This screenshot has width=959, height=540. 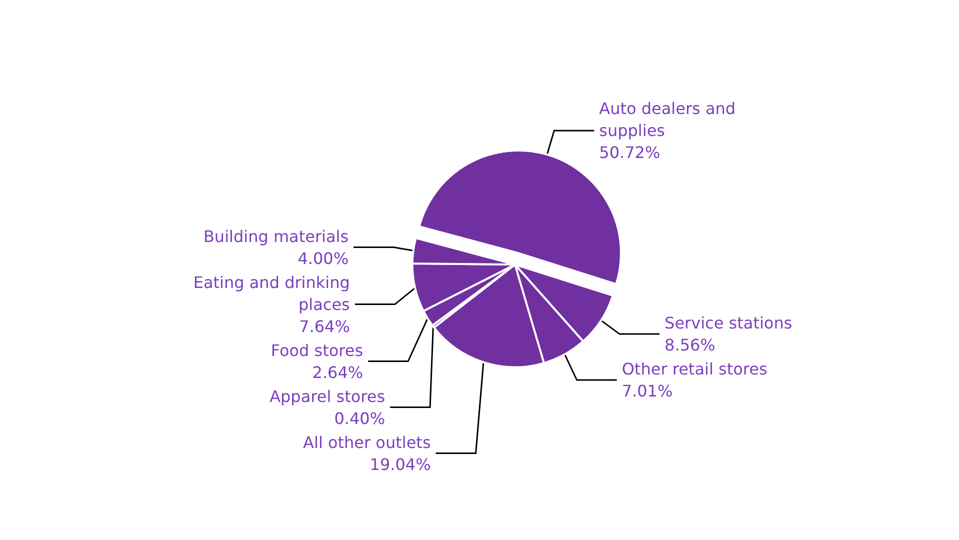 I want to click on data-label: 7.64%, so click(x=324, y=326).